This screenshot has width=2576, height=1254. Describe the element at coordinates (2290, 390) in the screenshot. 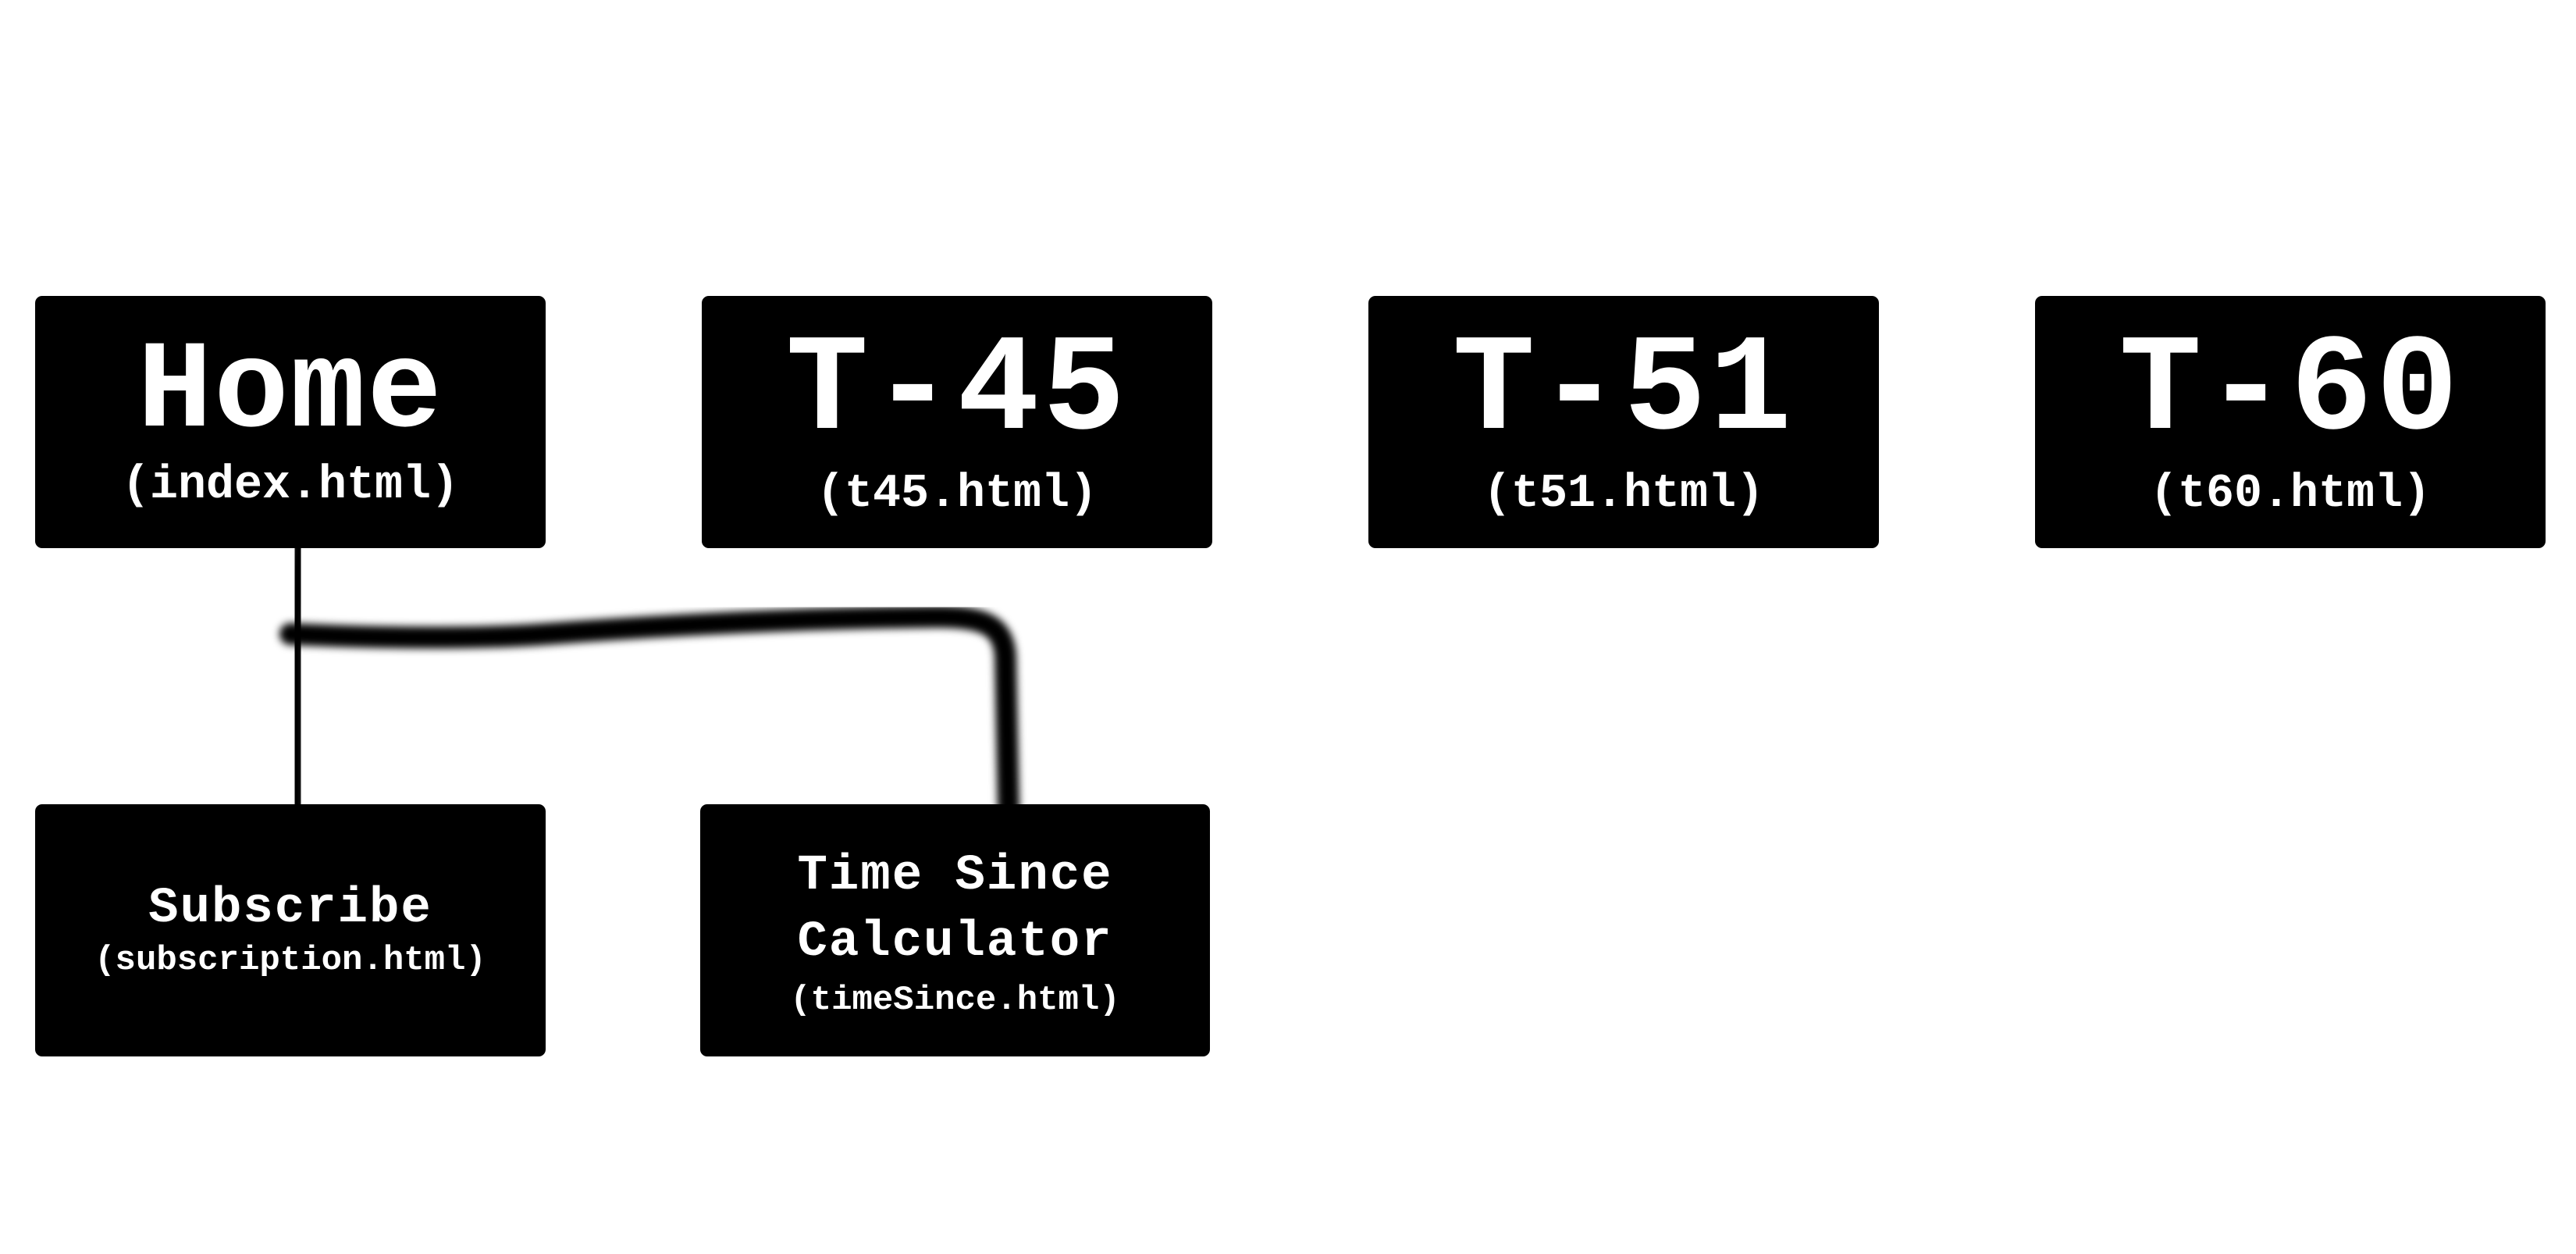

I see `node-t60-title: T-60` at that location.